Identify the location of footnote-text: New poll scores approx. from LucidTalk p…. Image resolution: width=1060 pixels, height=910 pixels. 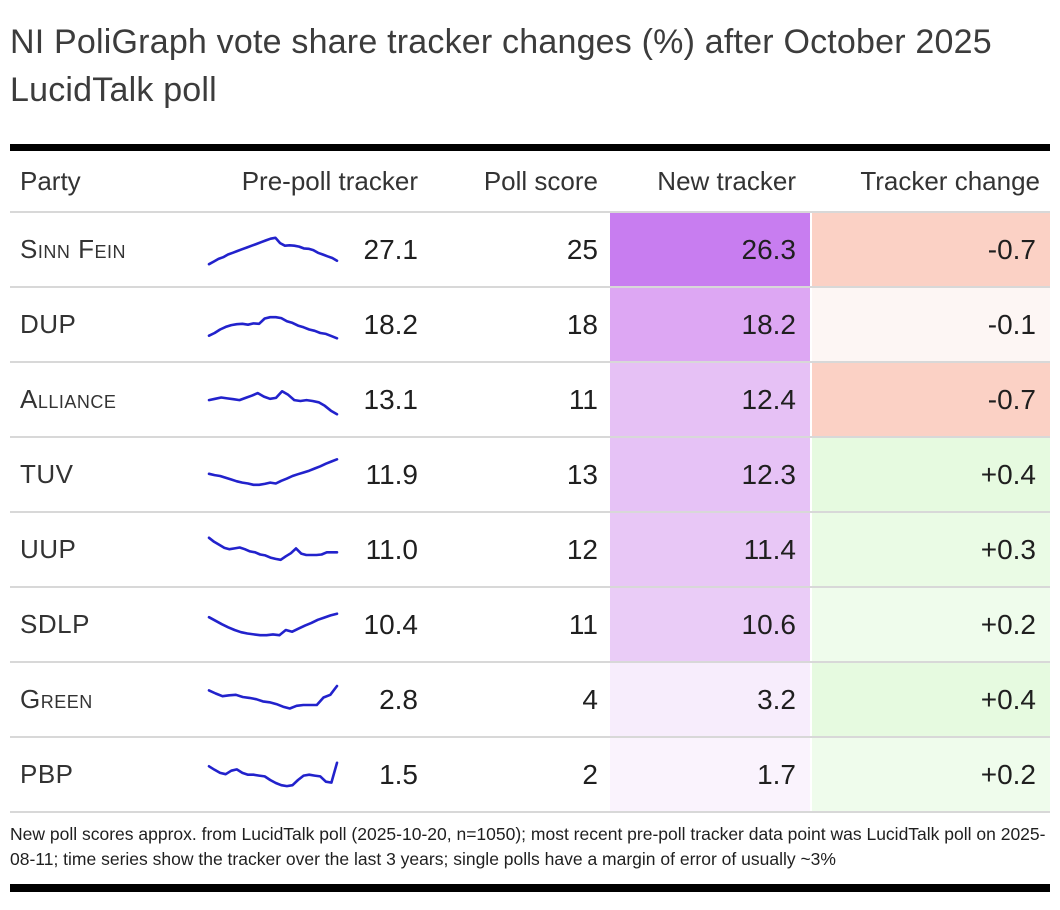
(528, 846).